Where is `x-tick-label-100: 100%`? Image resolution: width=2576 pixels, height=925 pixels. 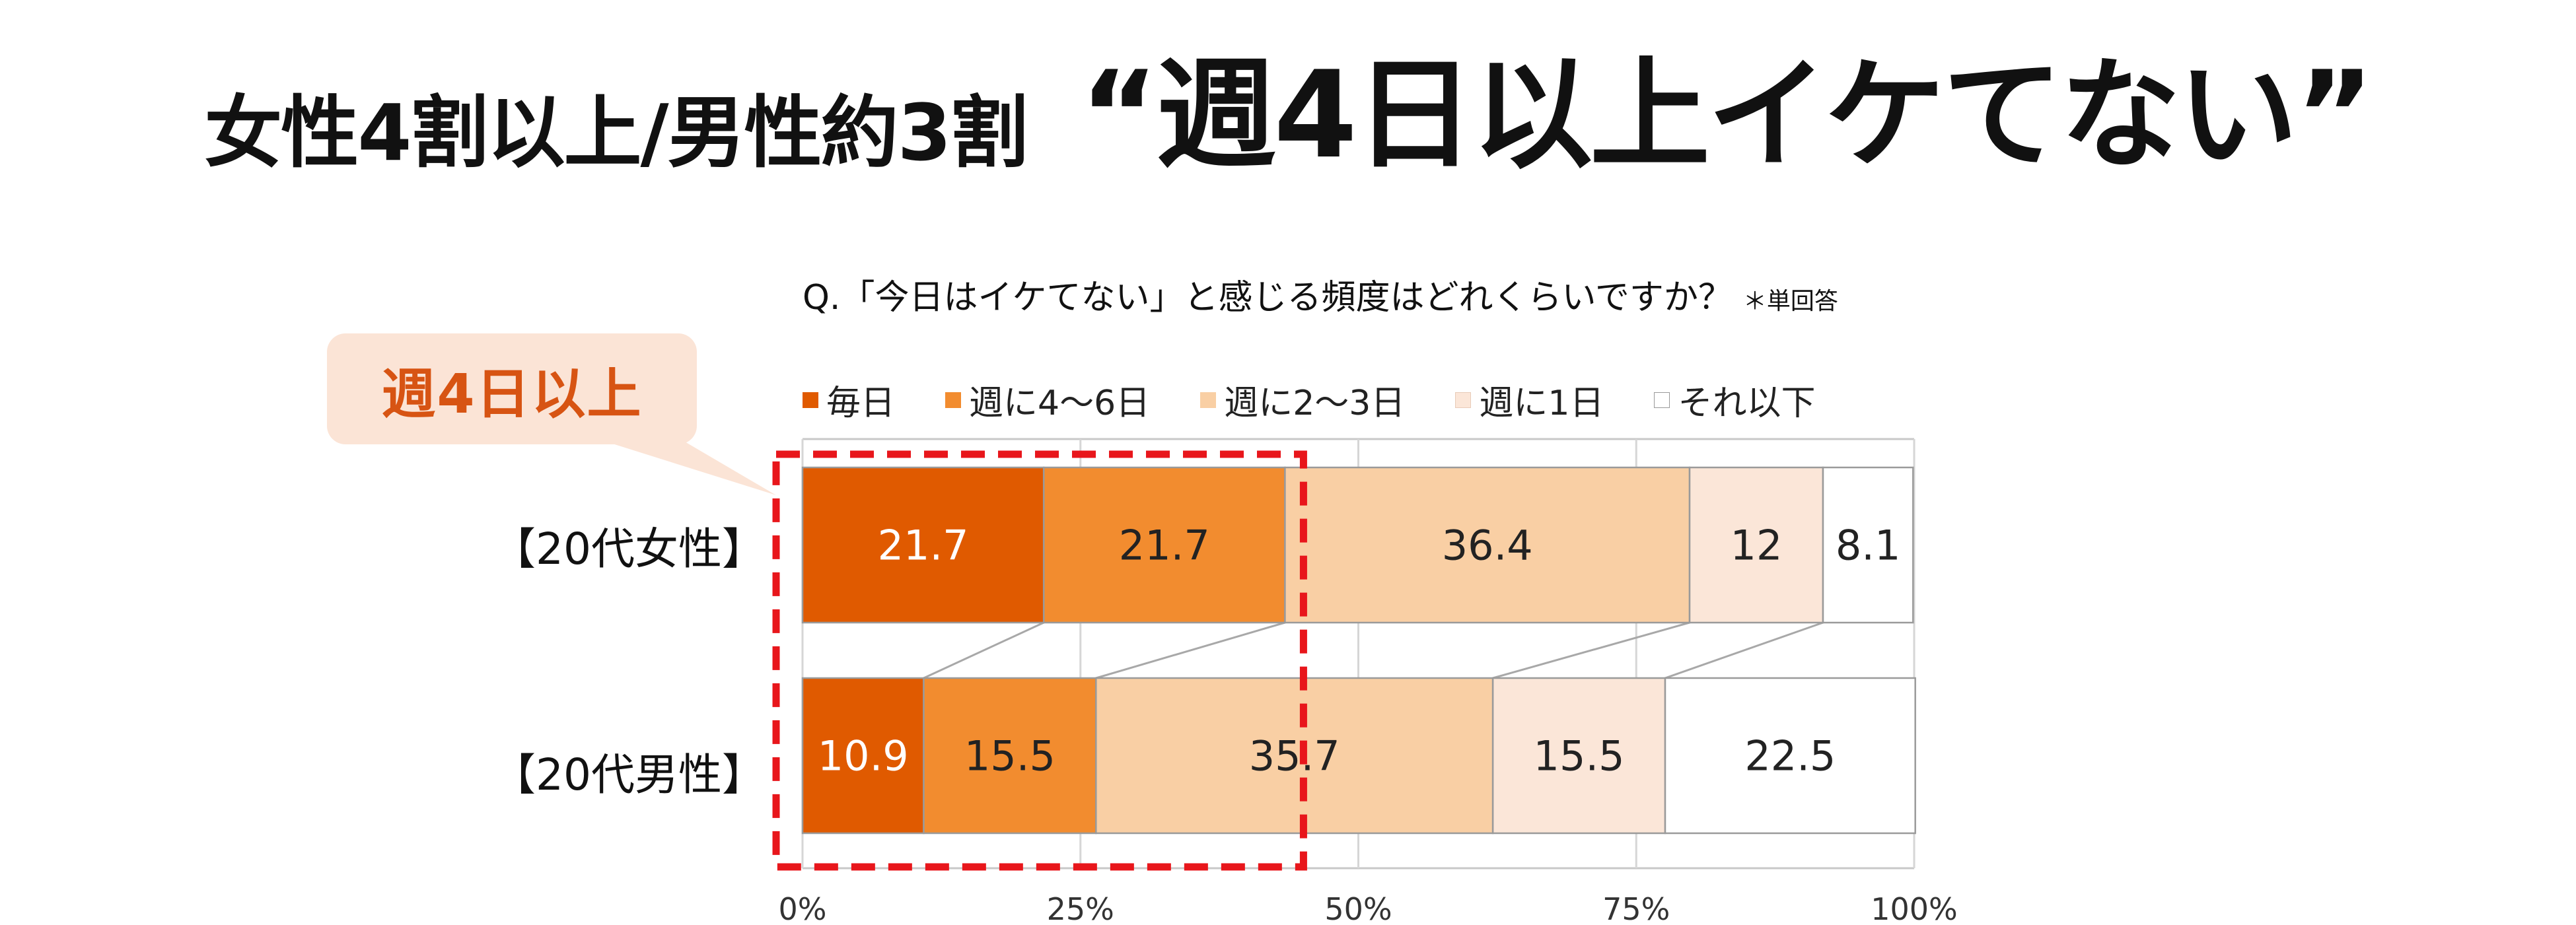 x-tick-label-100: 100% is located at coordinates (1914, 908).